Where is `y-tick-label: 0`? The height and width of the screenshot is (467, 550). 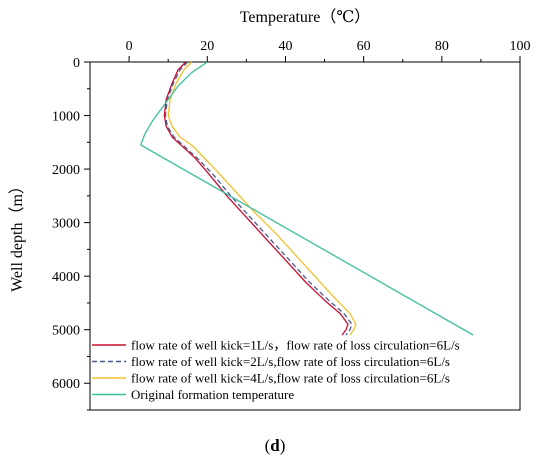
y-tick-label: 0 is located at coordinates (76, 63).